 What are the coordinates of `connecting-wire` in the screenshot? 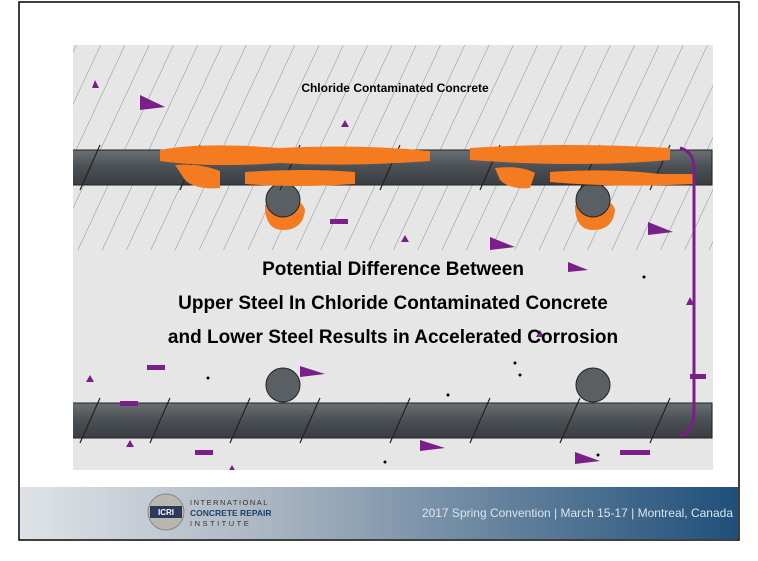 It's located at (687, 292).